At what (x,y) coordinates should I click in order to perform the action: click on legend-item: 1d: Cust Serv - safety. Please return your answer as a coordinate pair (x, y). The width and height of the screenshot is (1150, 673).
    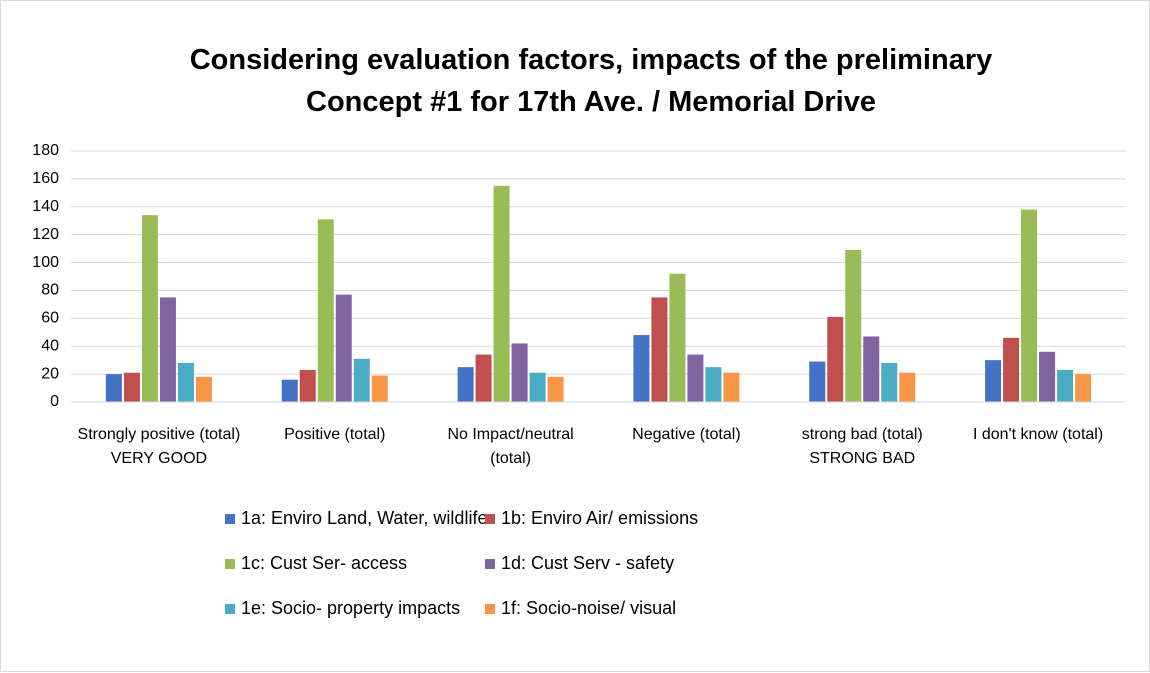
    Looking at the image, I should click on (579, 563).